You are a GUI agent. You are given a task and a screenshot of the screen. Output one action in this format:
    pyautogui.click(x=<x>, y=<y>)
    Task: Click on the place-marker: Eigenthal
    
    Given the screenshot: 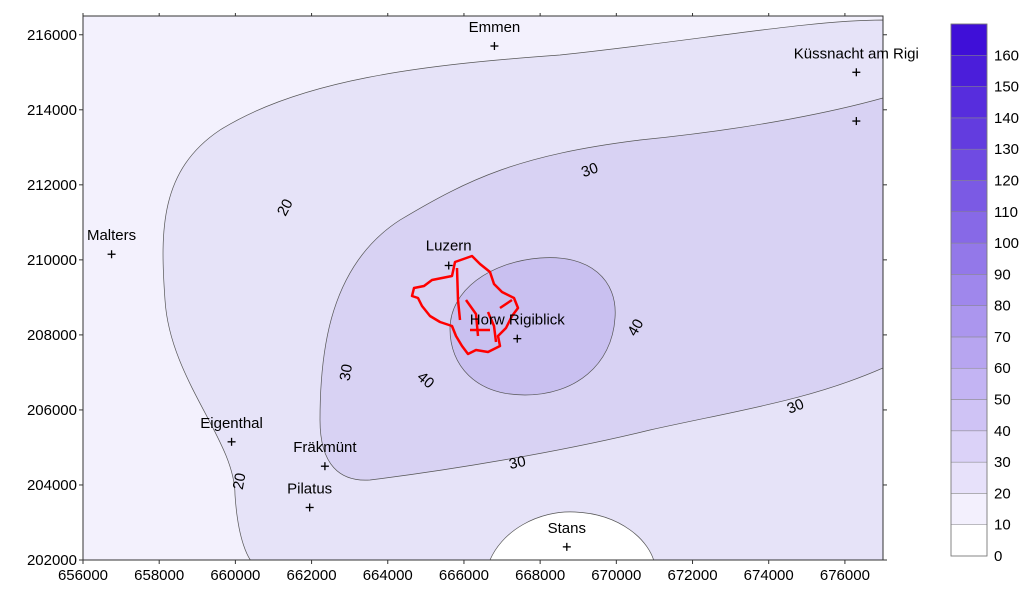 What is the action you would take?
    pyautogui.click(x=231, y=430)
    